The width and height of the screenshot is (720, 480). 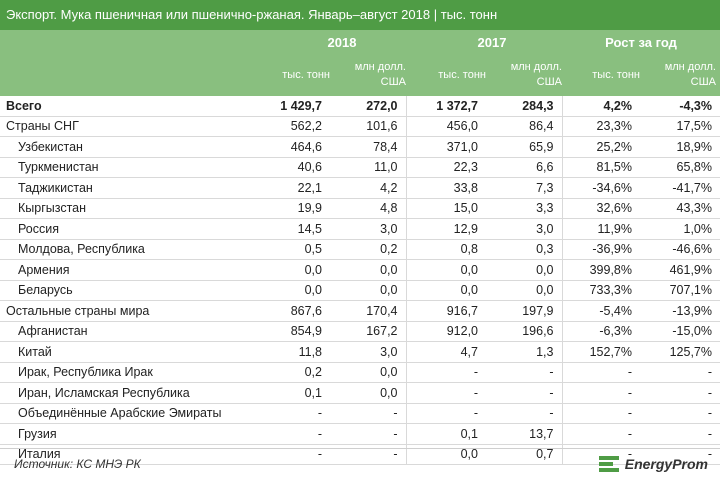 I want to click on cell-value: 456,0, so click(x=446, y=126).